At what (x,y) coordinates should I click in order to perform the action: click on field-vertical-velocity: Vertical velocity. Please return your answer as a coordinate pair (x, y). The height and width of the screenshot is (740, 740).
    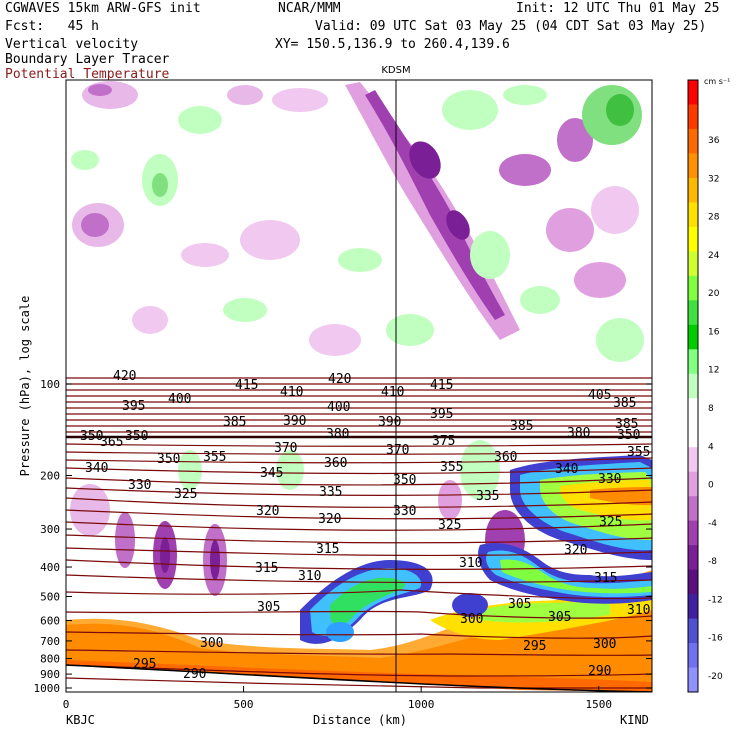
    Looking at the image, I should click on (72, 44).